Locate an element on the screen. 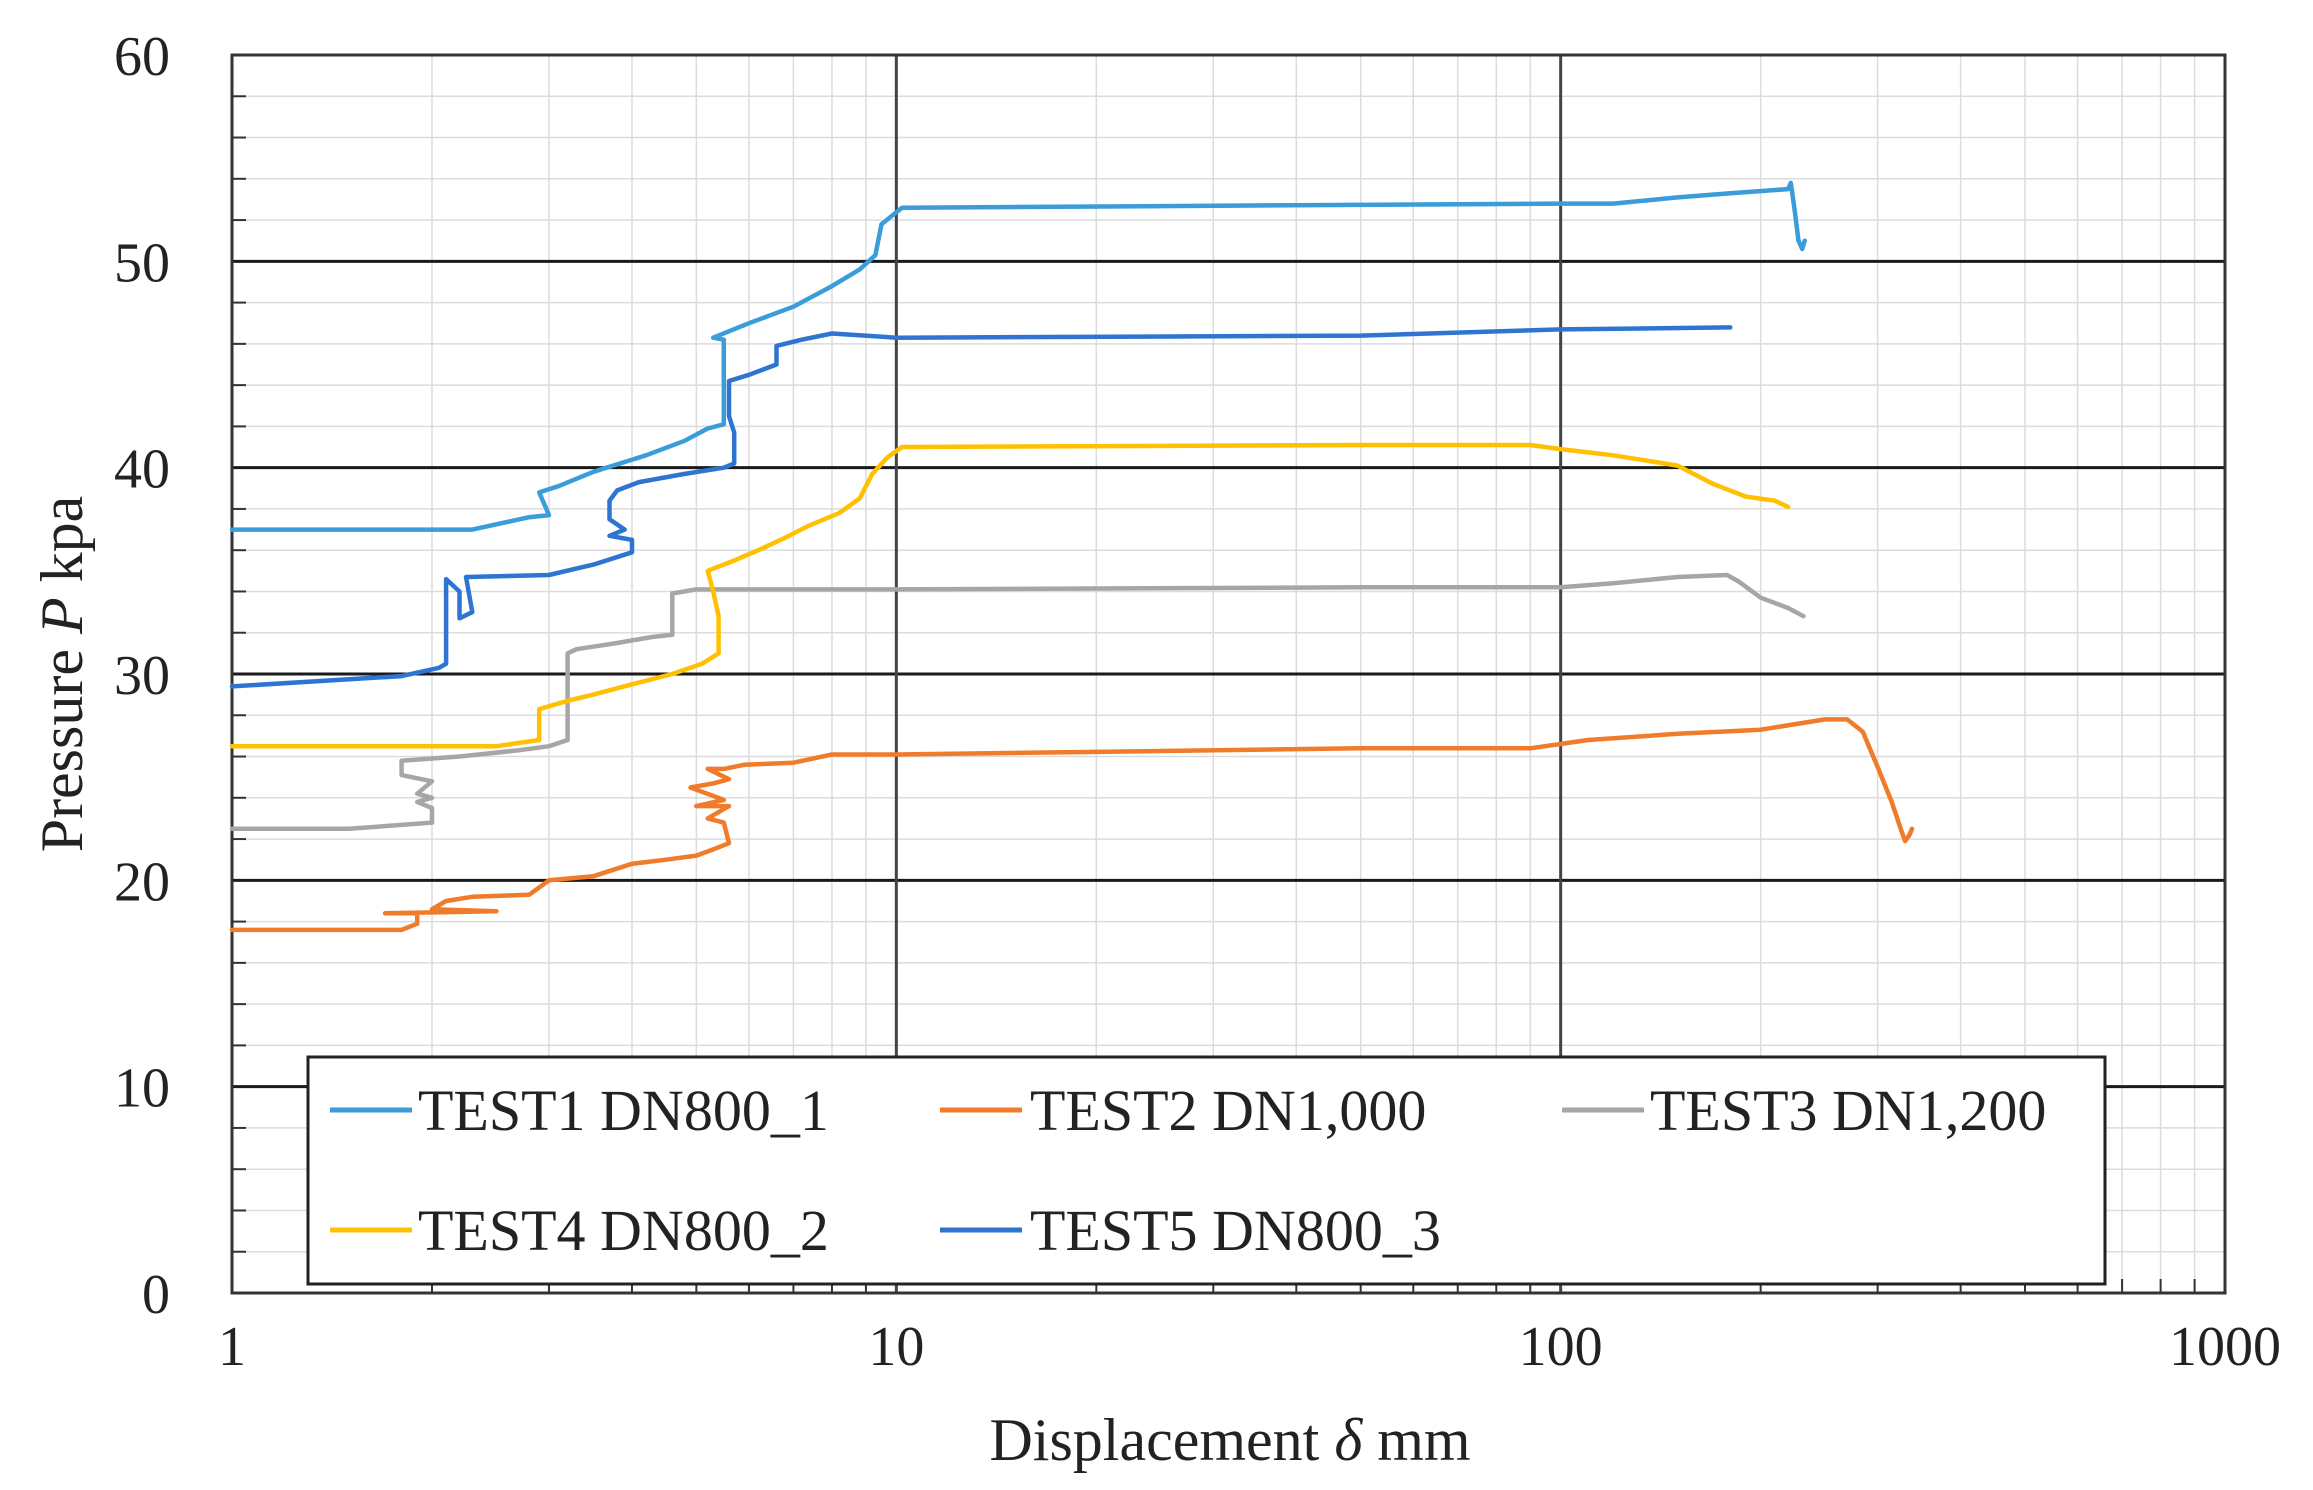  series-line-test4 is located at coordinates (1010, 595).